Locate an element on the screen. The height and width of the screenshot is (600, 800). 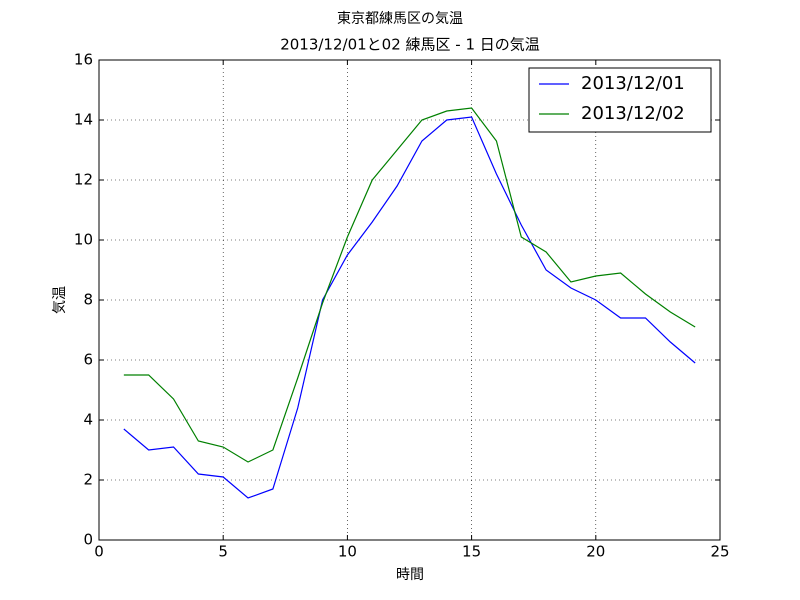
y-axis-label: 気温 is located at coordinates (60, 300).